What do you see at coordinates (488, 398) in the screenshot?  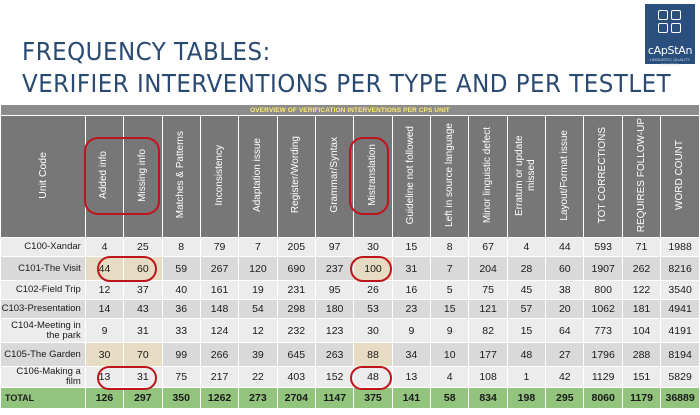 I see `total-cell: 834` at bounding box center [488, 398].